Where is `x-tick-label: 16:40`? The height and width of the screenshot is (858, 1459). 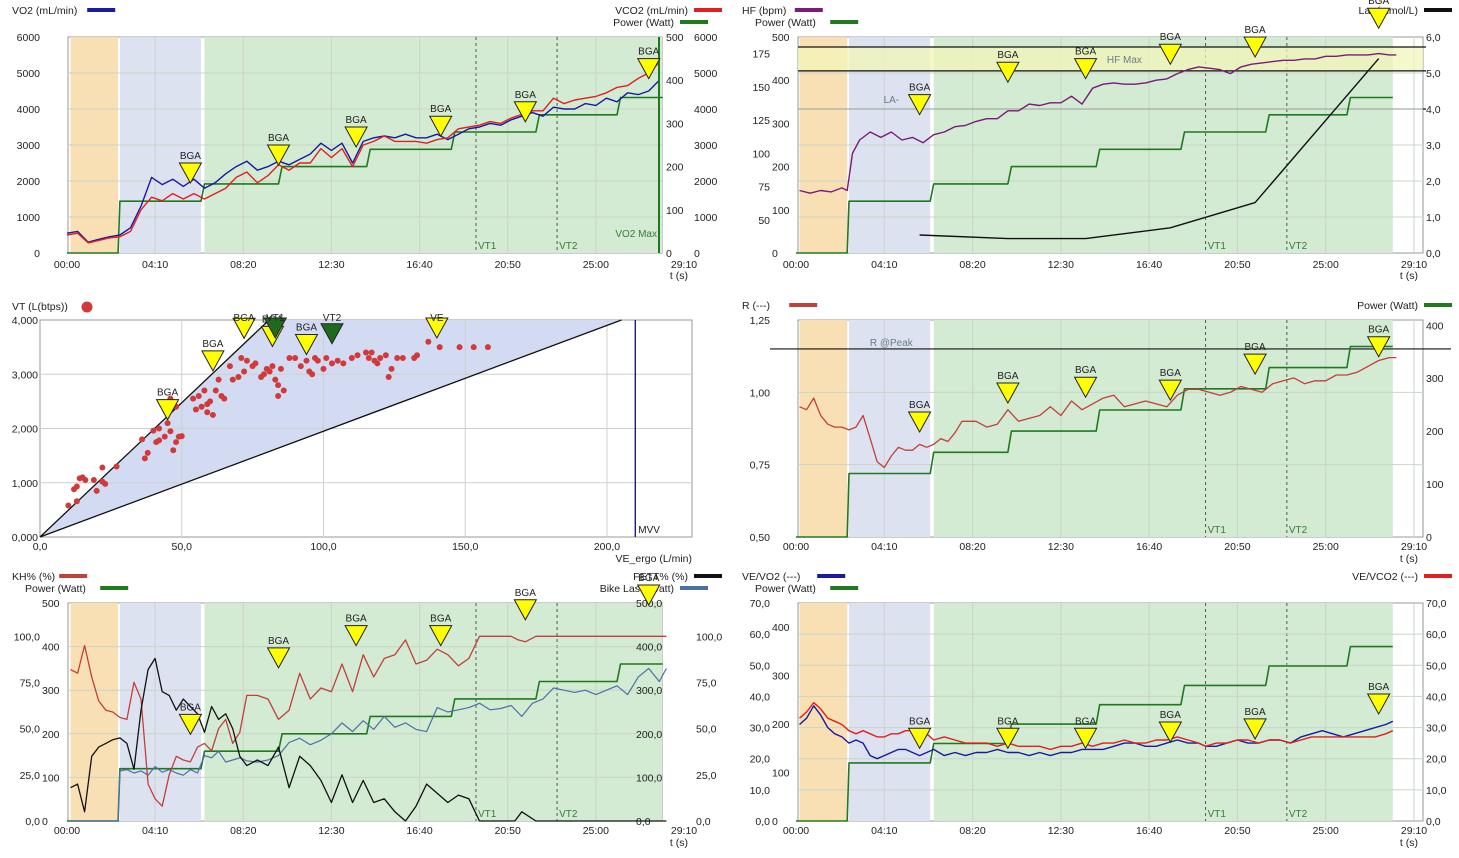 x-tick-label: 16:40 is located at coordinates (1149, 831).